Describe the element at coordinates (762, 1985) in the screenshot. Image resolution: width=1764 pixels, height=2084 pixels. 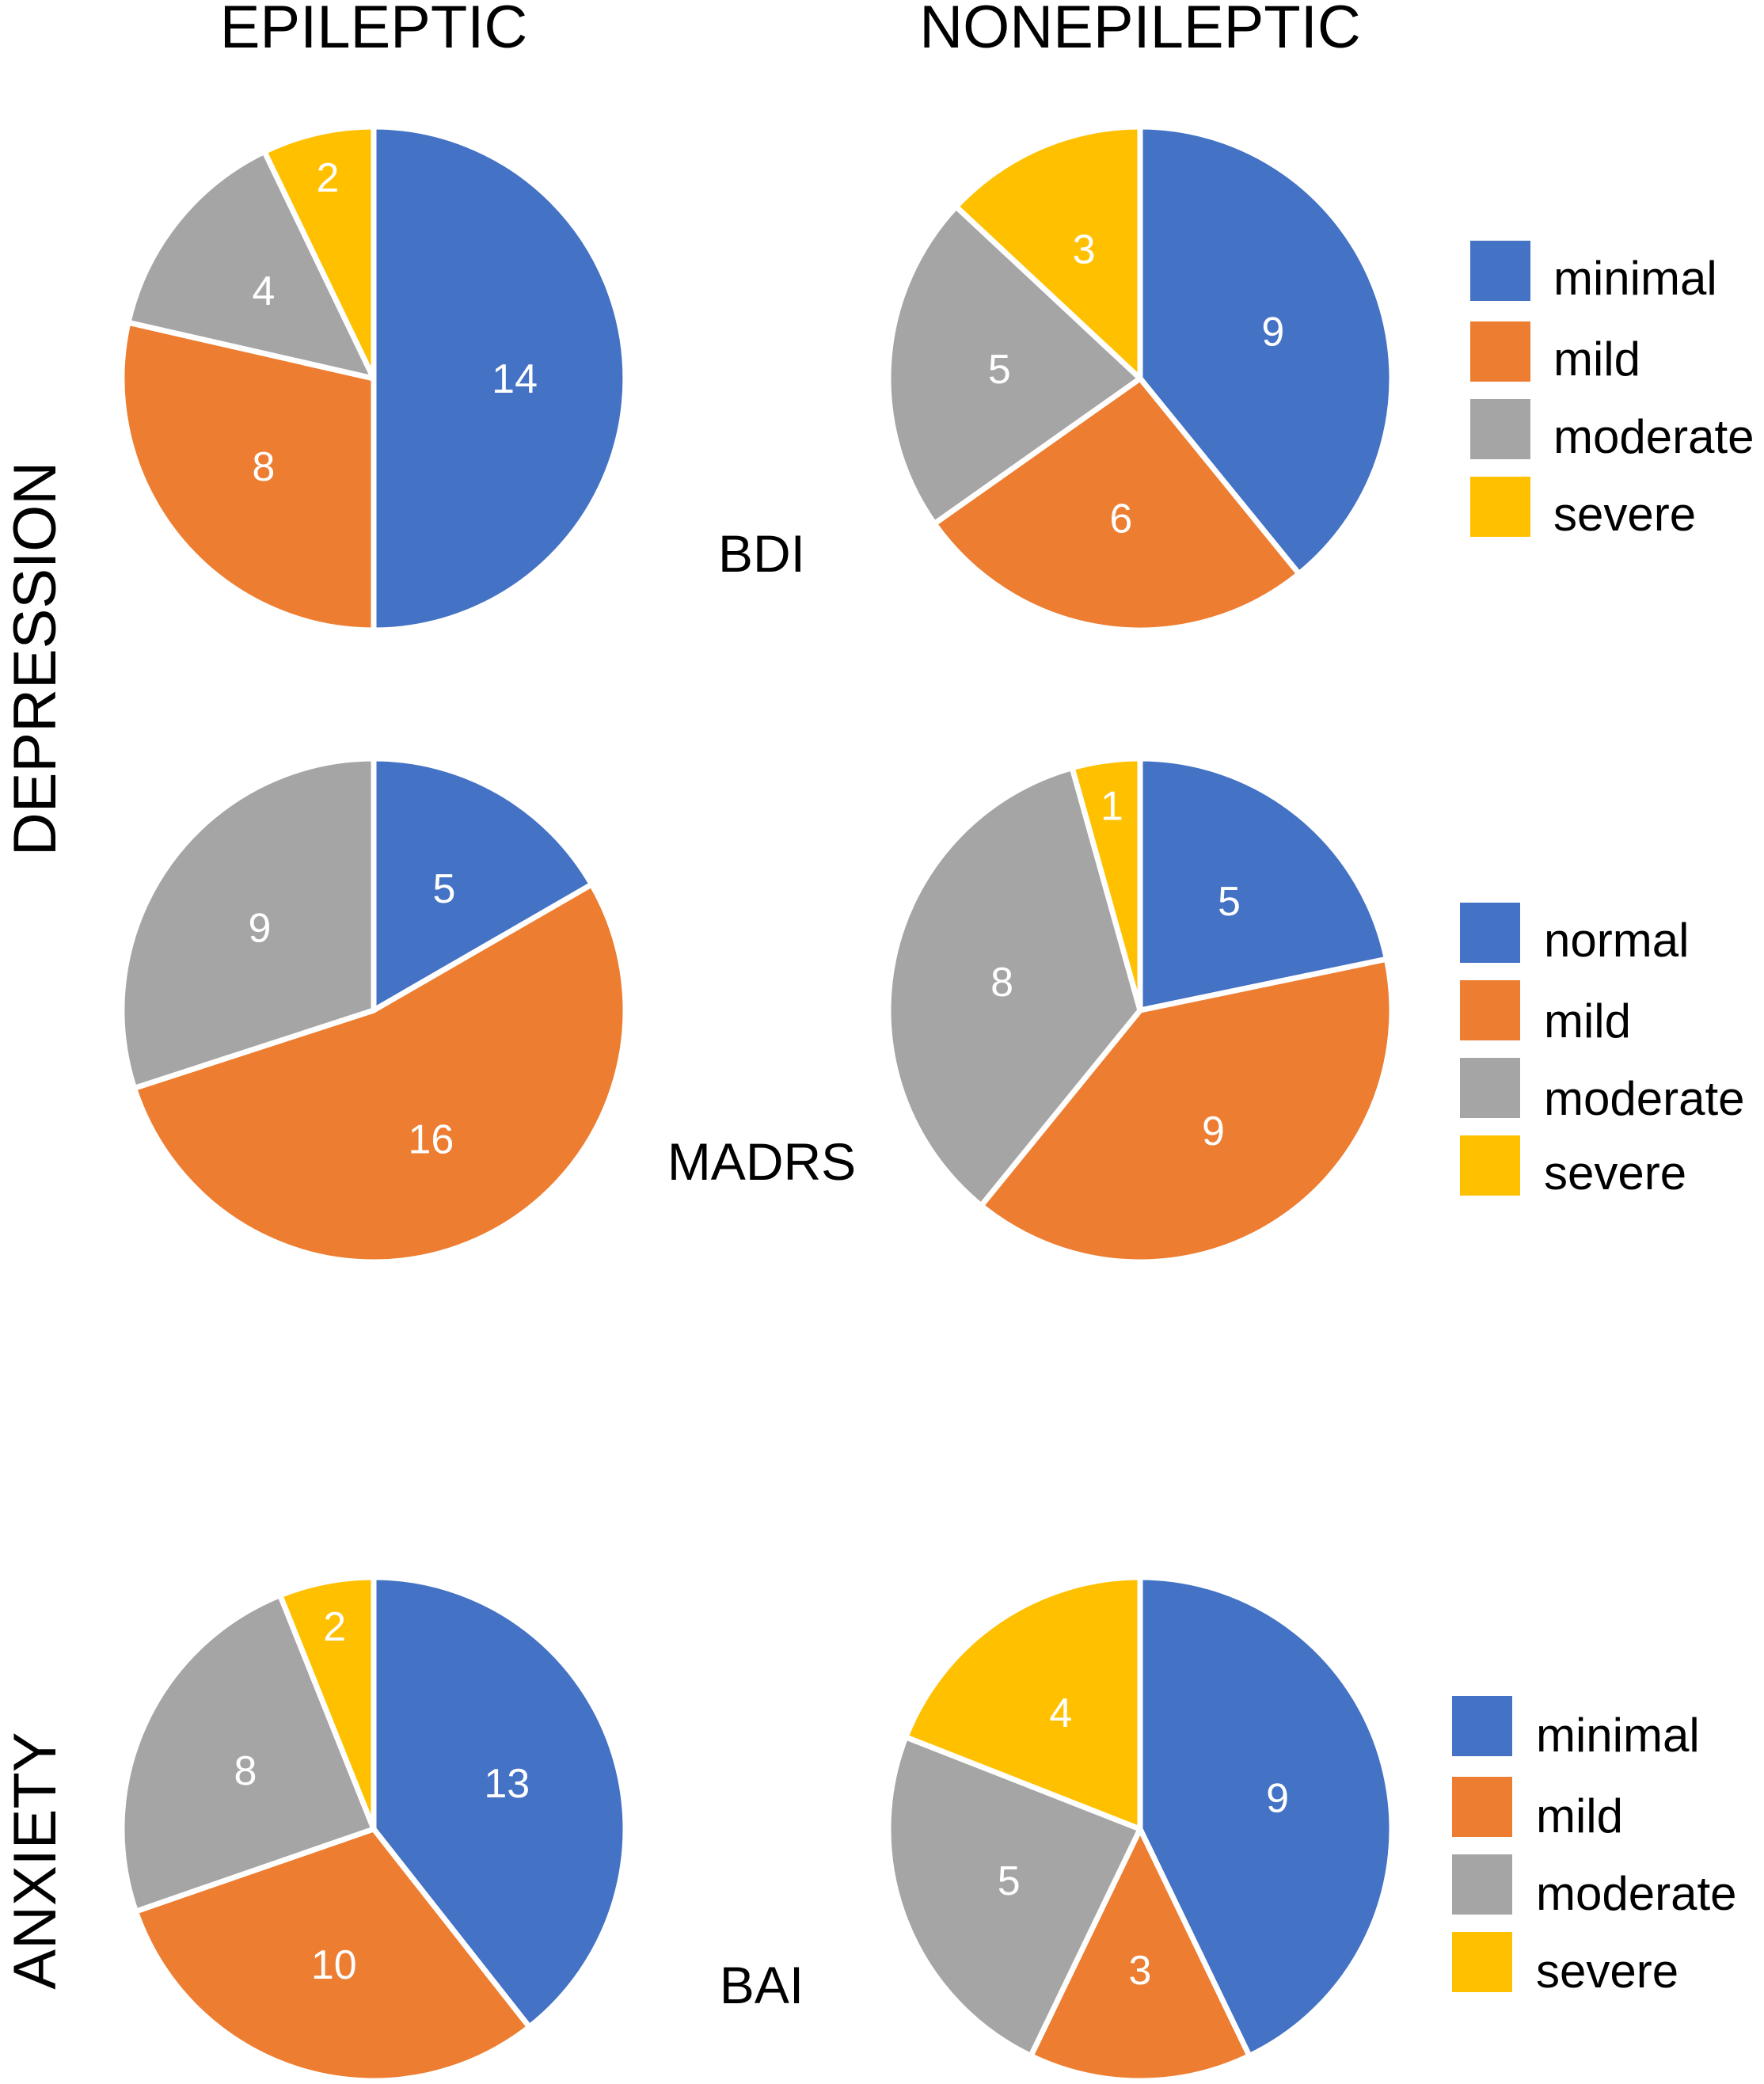
I see `scale-label-bai: BAI` at that location.